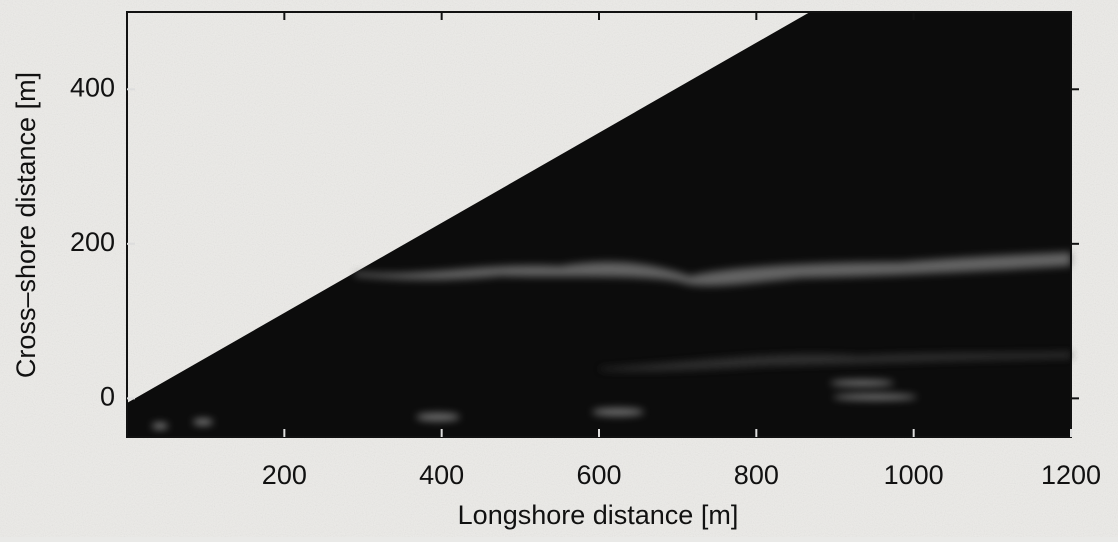  What do you see at coordinates (92, 242) in the screenshot?
I see `y-tick-label: 200` at bounding box center [92, 242].